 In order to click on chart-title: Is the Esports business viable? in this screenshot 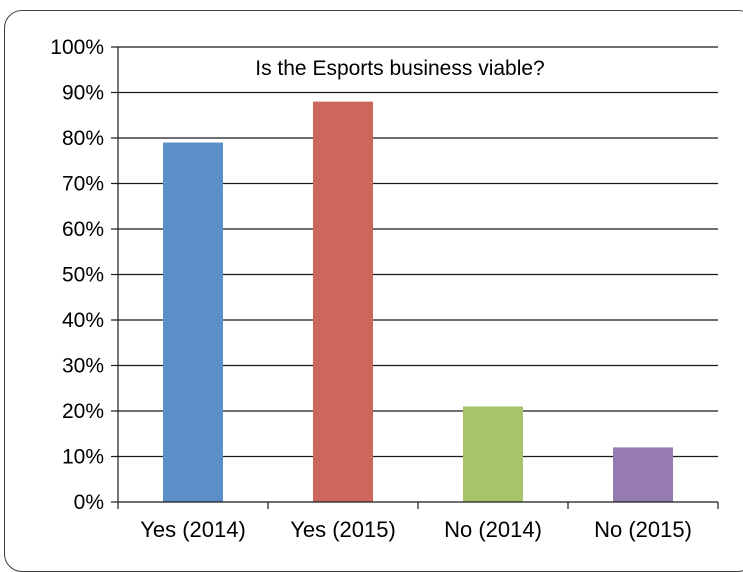, I will do `click(400, 68)`.